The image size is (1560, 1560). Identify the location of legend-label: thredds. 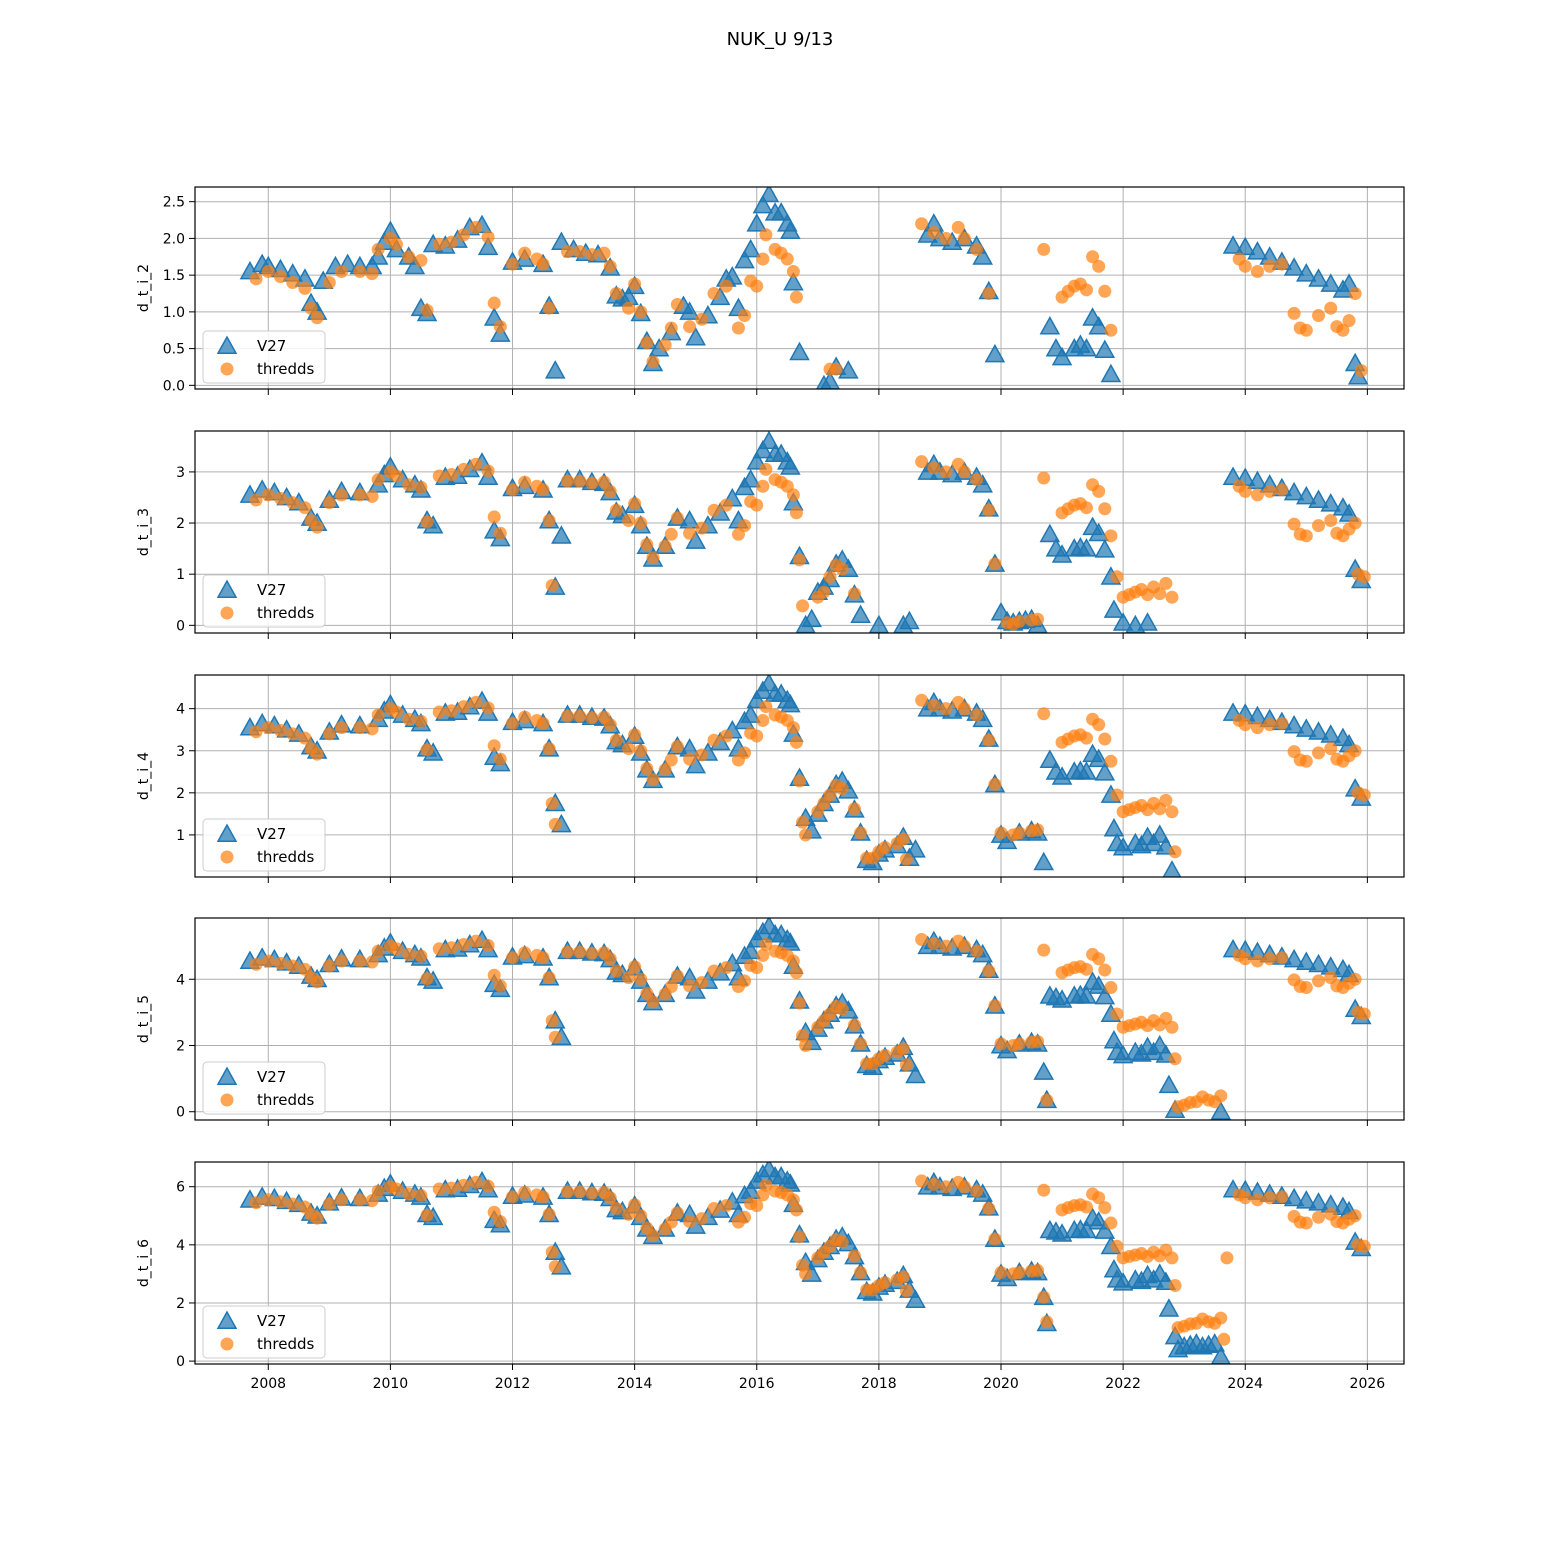
(285, 613).